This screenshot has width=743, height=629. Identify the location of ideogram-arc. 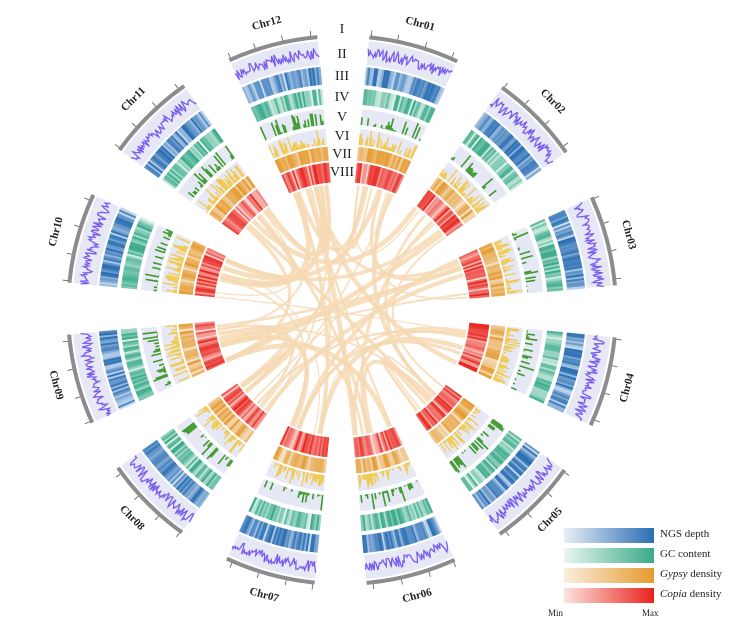
(534, 119).